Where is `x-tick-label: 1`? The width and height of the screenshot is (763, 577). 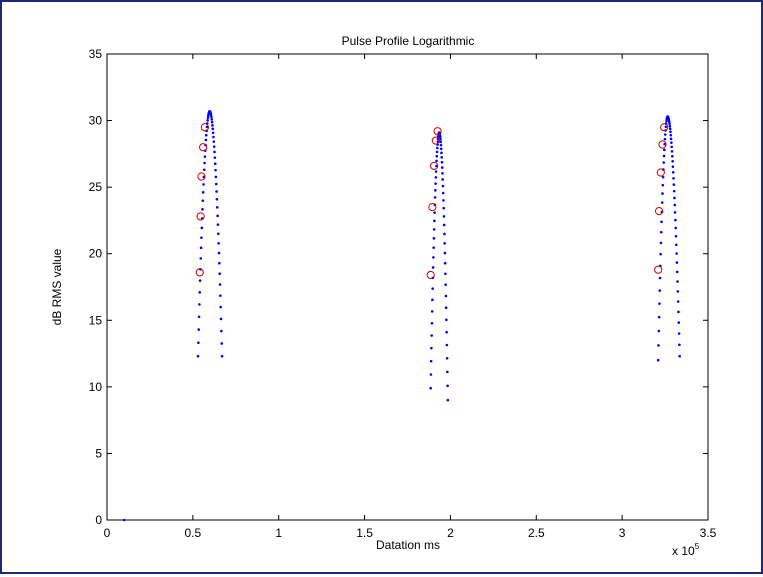 x-tick-label: 1 is located at coordinates (278, 533).